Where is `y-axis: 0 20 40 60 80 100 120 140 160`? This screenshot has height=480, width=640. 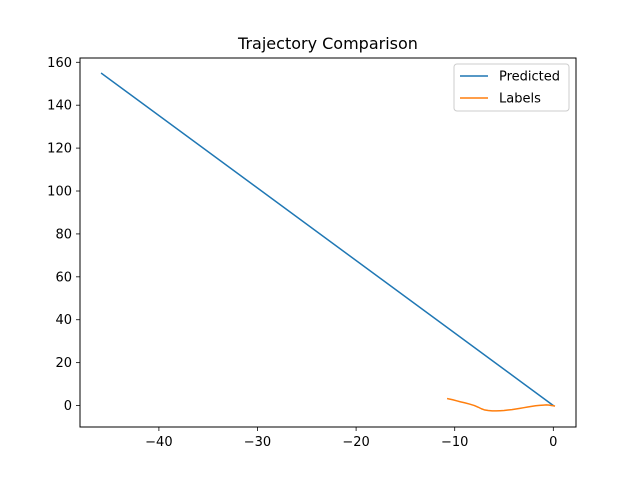 y-axis: 0 20 40 60 80 100 120 140 160 is located at coordinates (63, 235).